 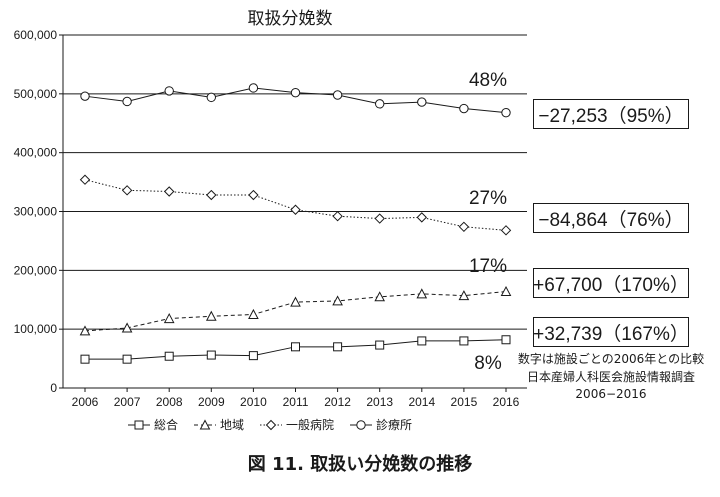 I want to click on x-tick-label: 2006, so click(x=85, y=402).